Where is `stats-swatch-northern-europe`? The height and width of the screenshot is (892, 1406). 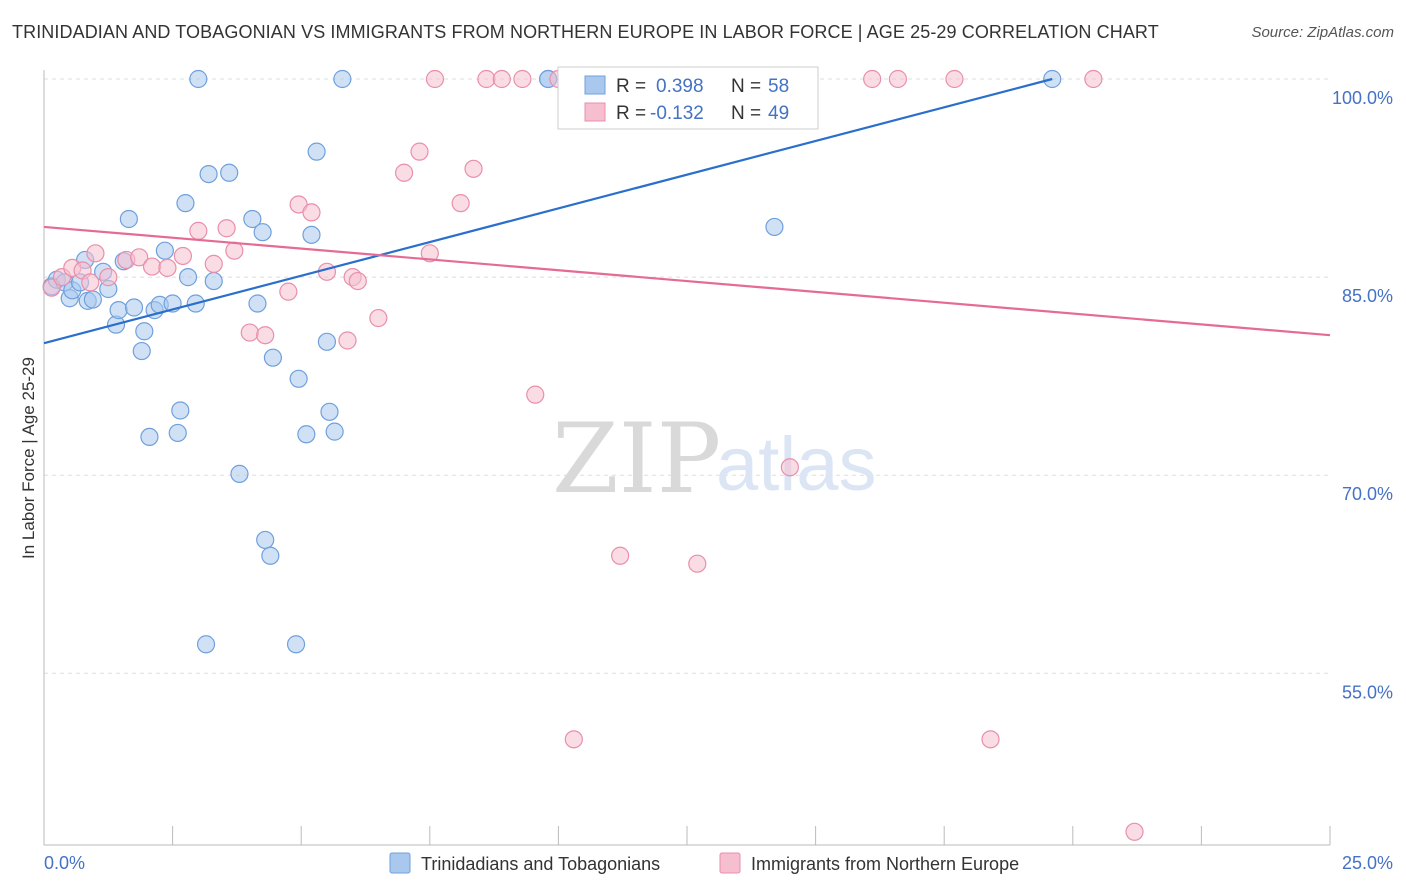
stats-swatch-northern-europe is located at coordinates (595, 112).